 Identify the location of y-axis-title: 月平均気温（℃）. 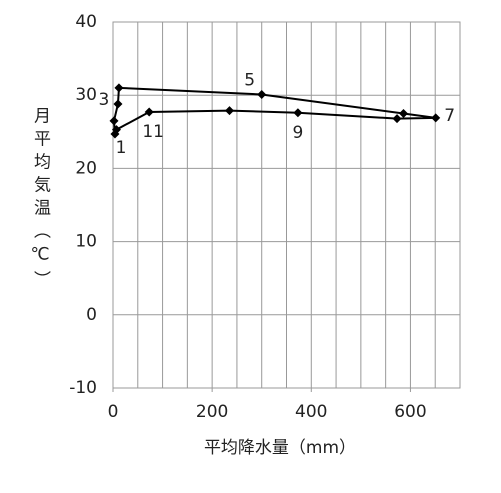
(40, 200).